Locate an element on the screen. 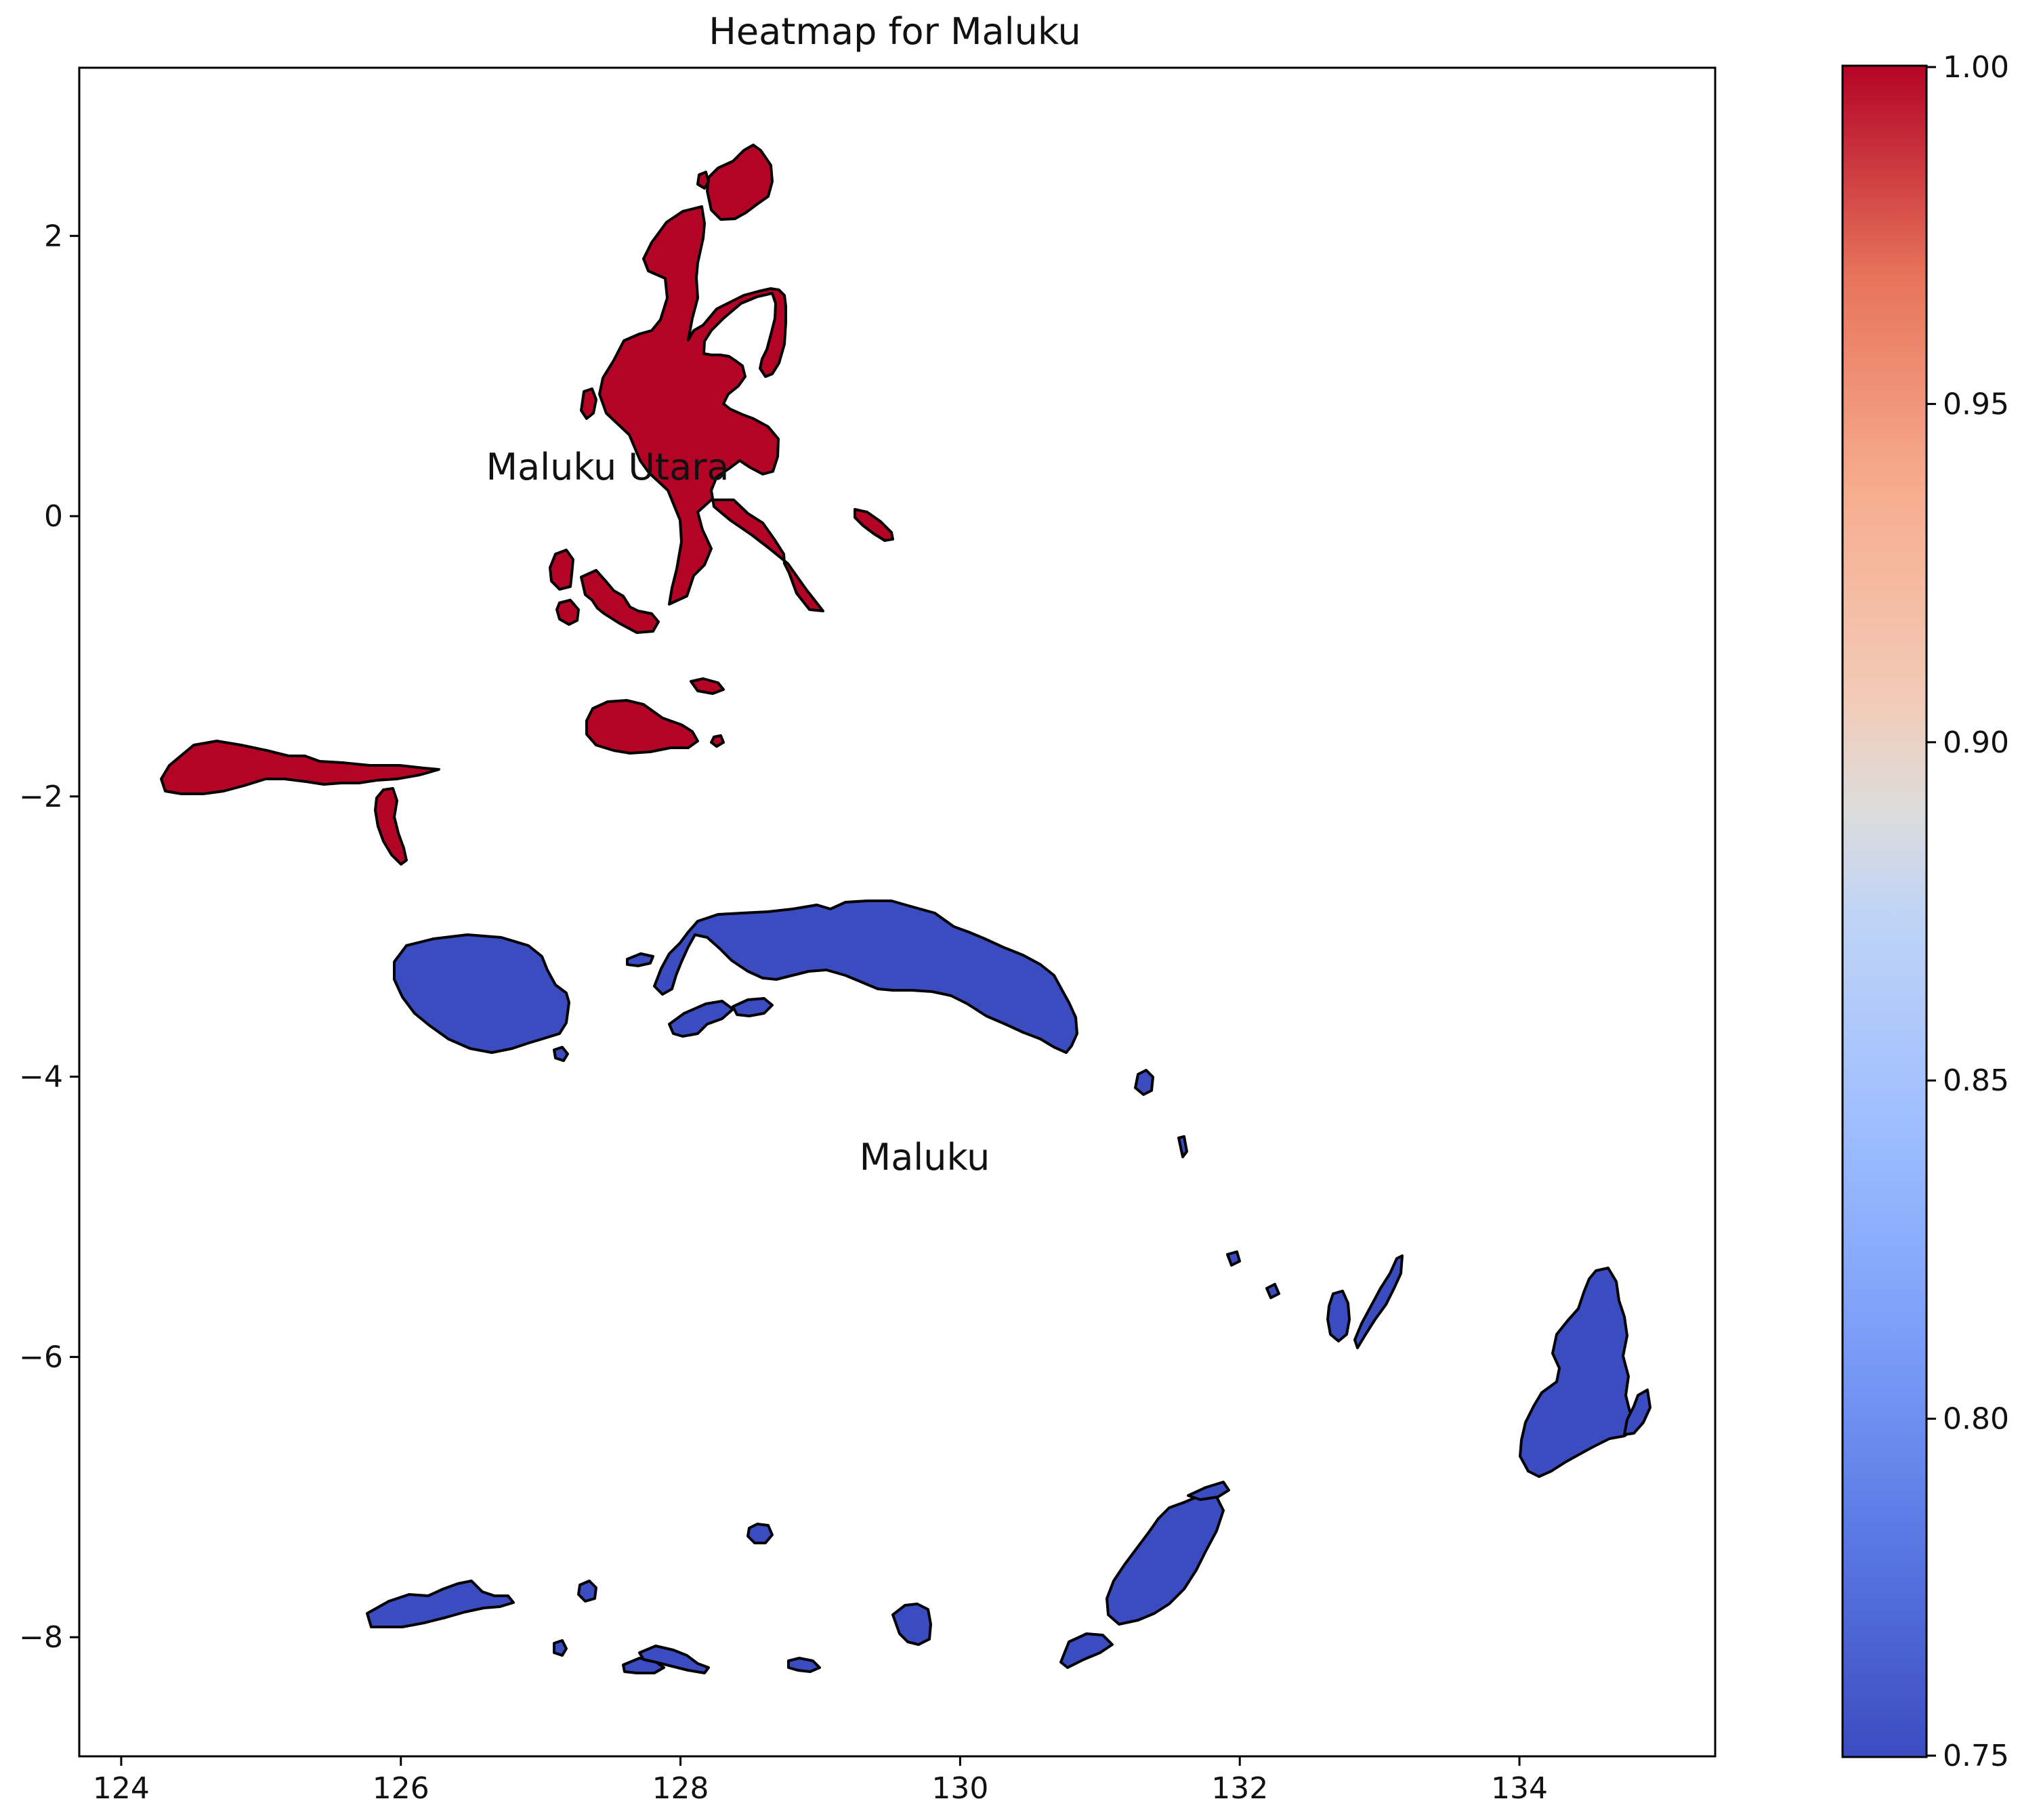 This screenshot has height=1820, width=2020. kisar-island is located at coordinates (560, 1648).